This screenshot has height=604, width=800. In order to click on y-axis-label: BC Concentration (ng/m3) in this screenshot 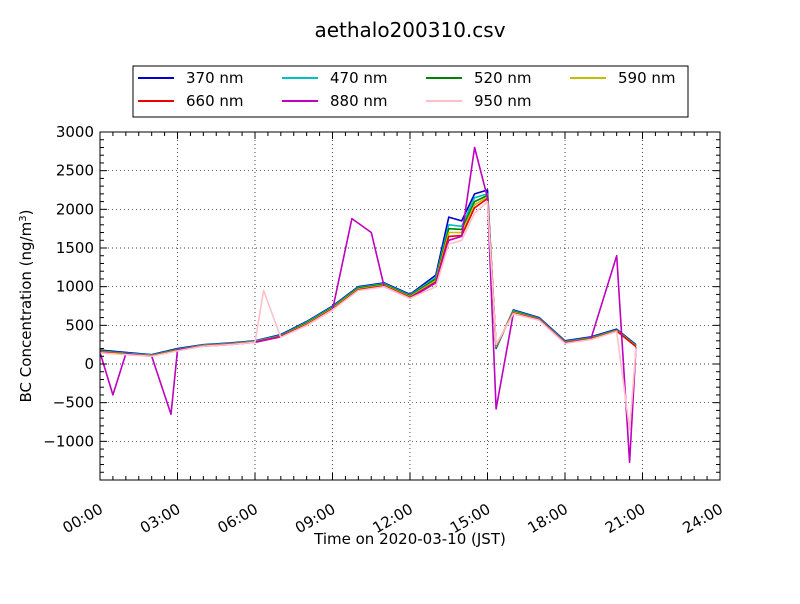, I will do `click(26, 306)`.